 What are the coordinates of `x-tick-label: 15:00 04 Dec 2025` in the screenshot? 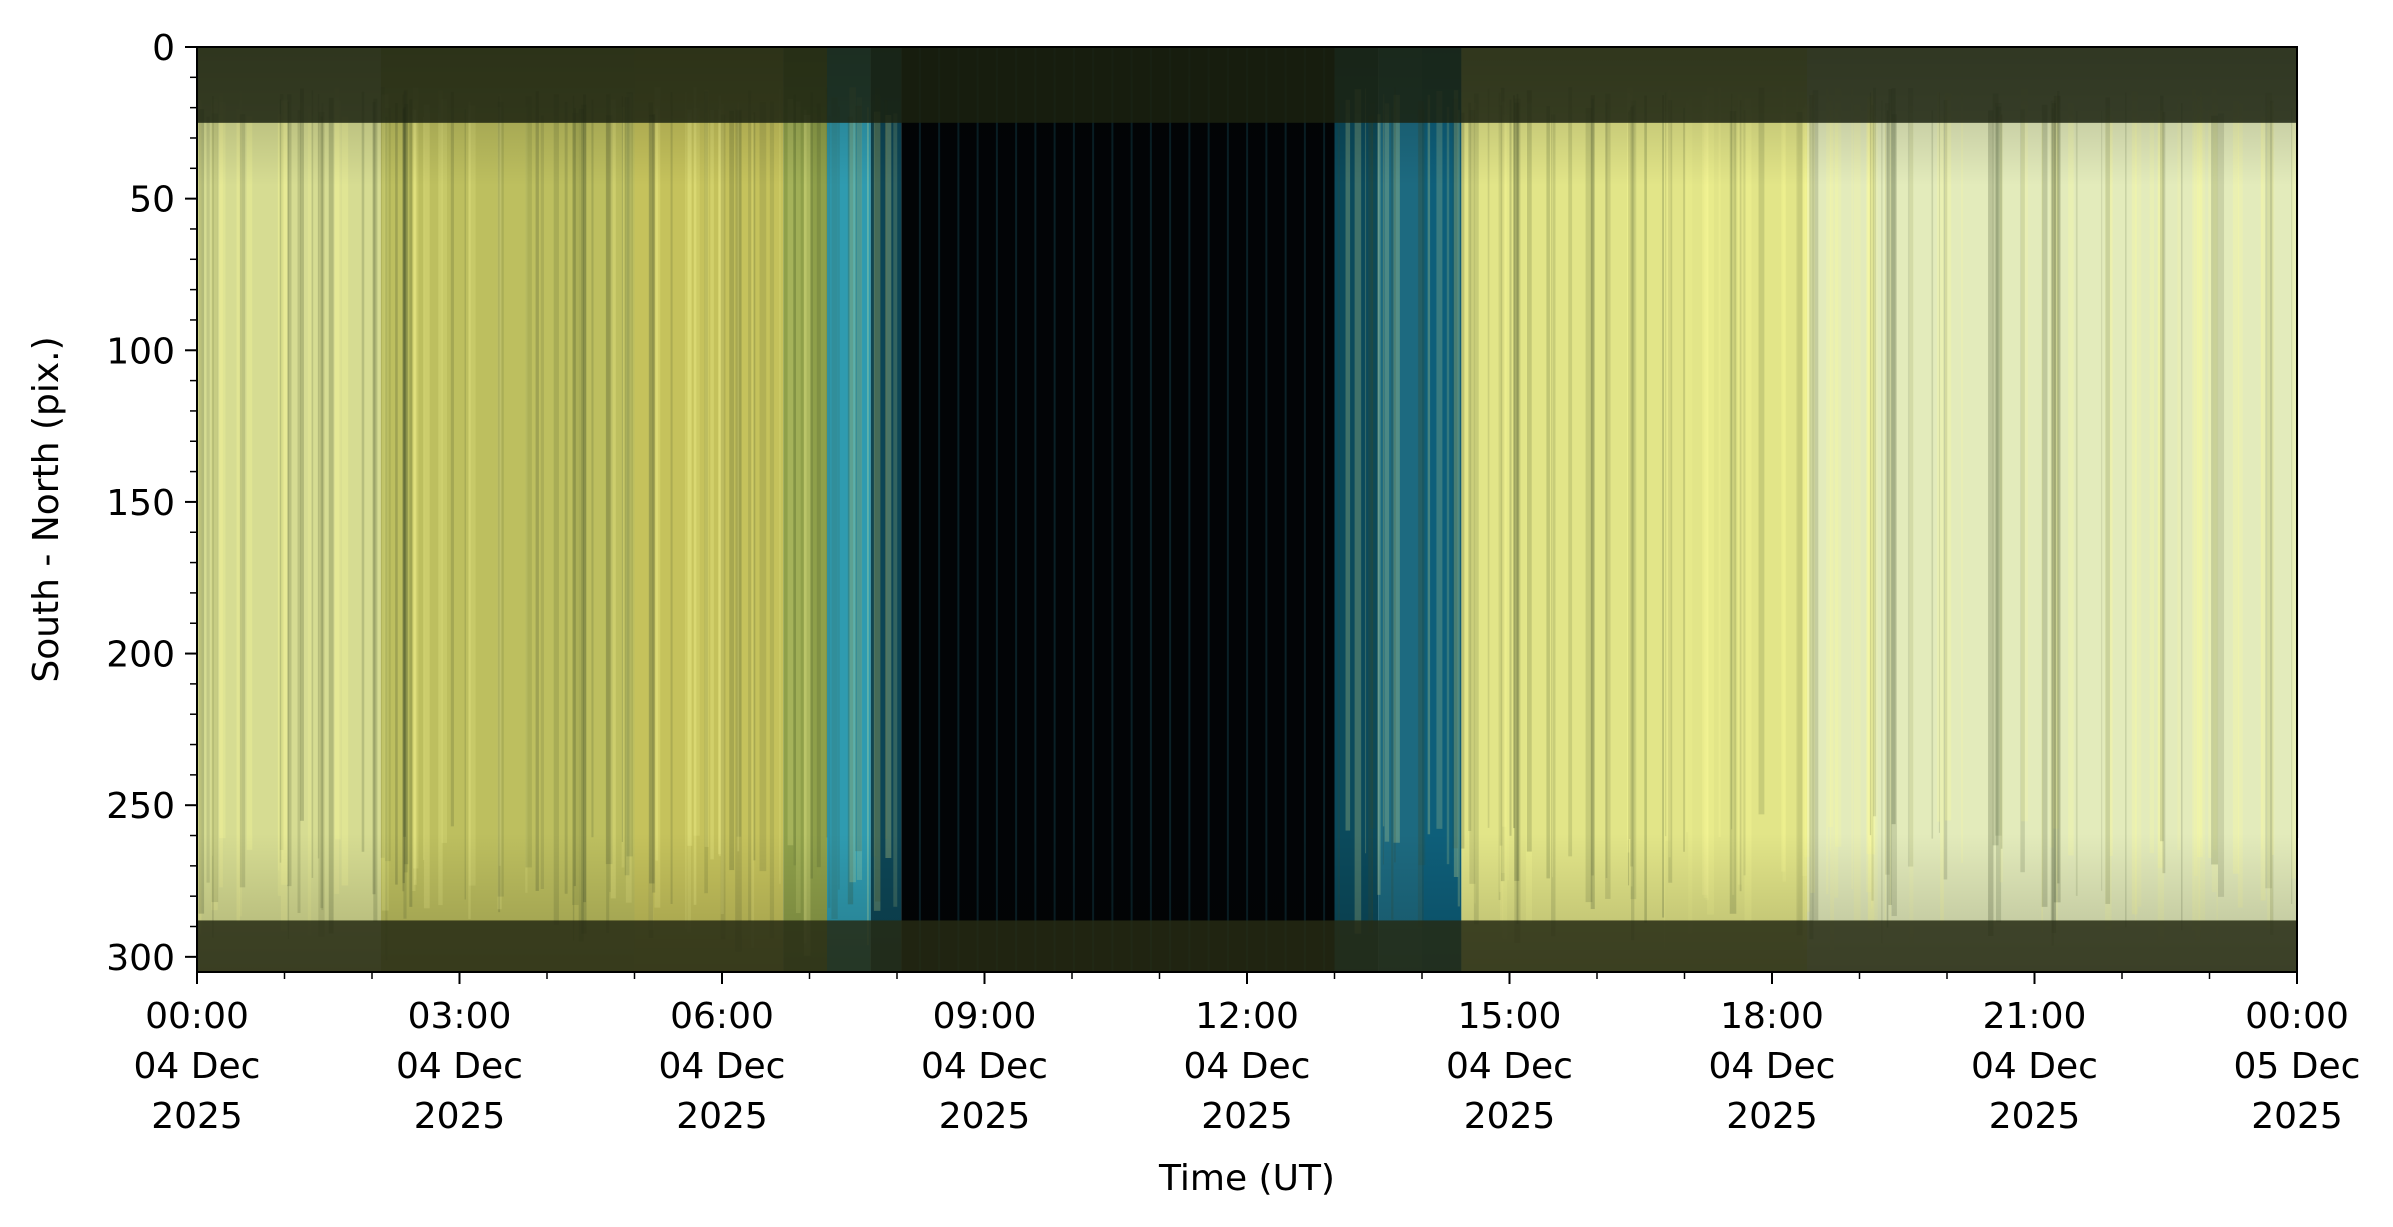 It's located at (1509, 1066).